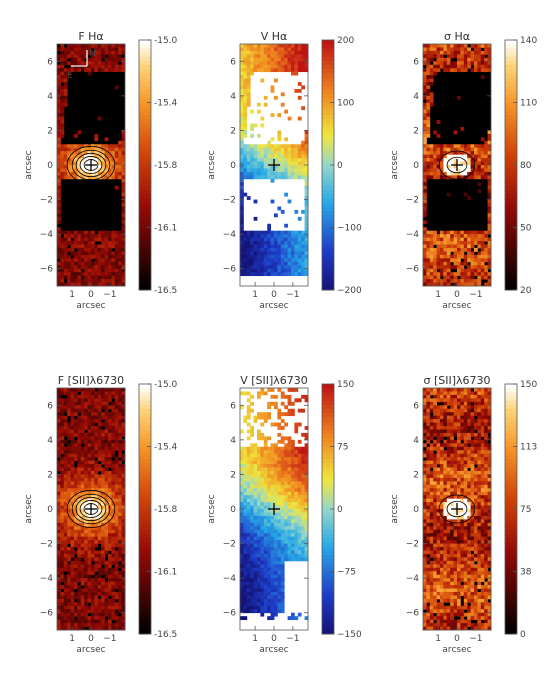 The width and height of the screenshot is (550, 689). What do you see at coordinates (166, 166) in the screenshot?
I see `colorbar-tick-label: -15.8` at bounding box center [166, 166].